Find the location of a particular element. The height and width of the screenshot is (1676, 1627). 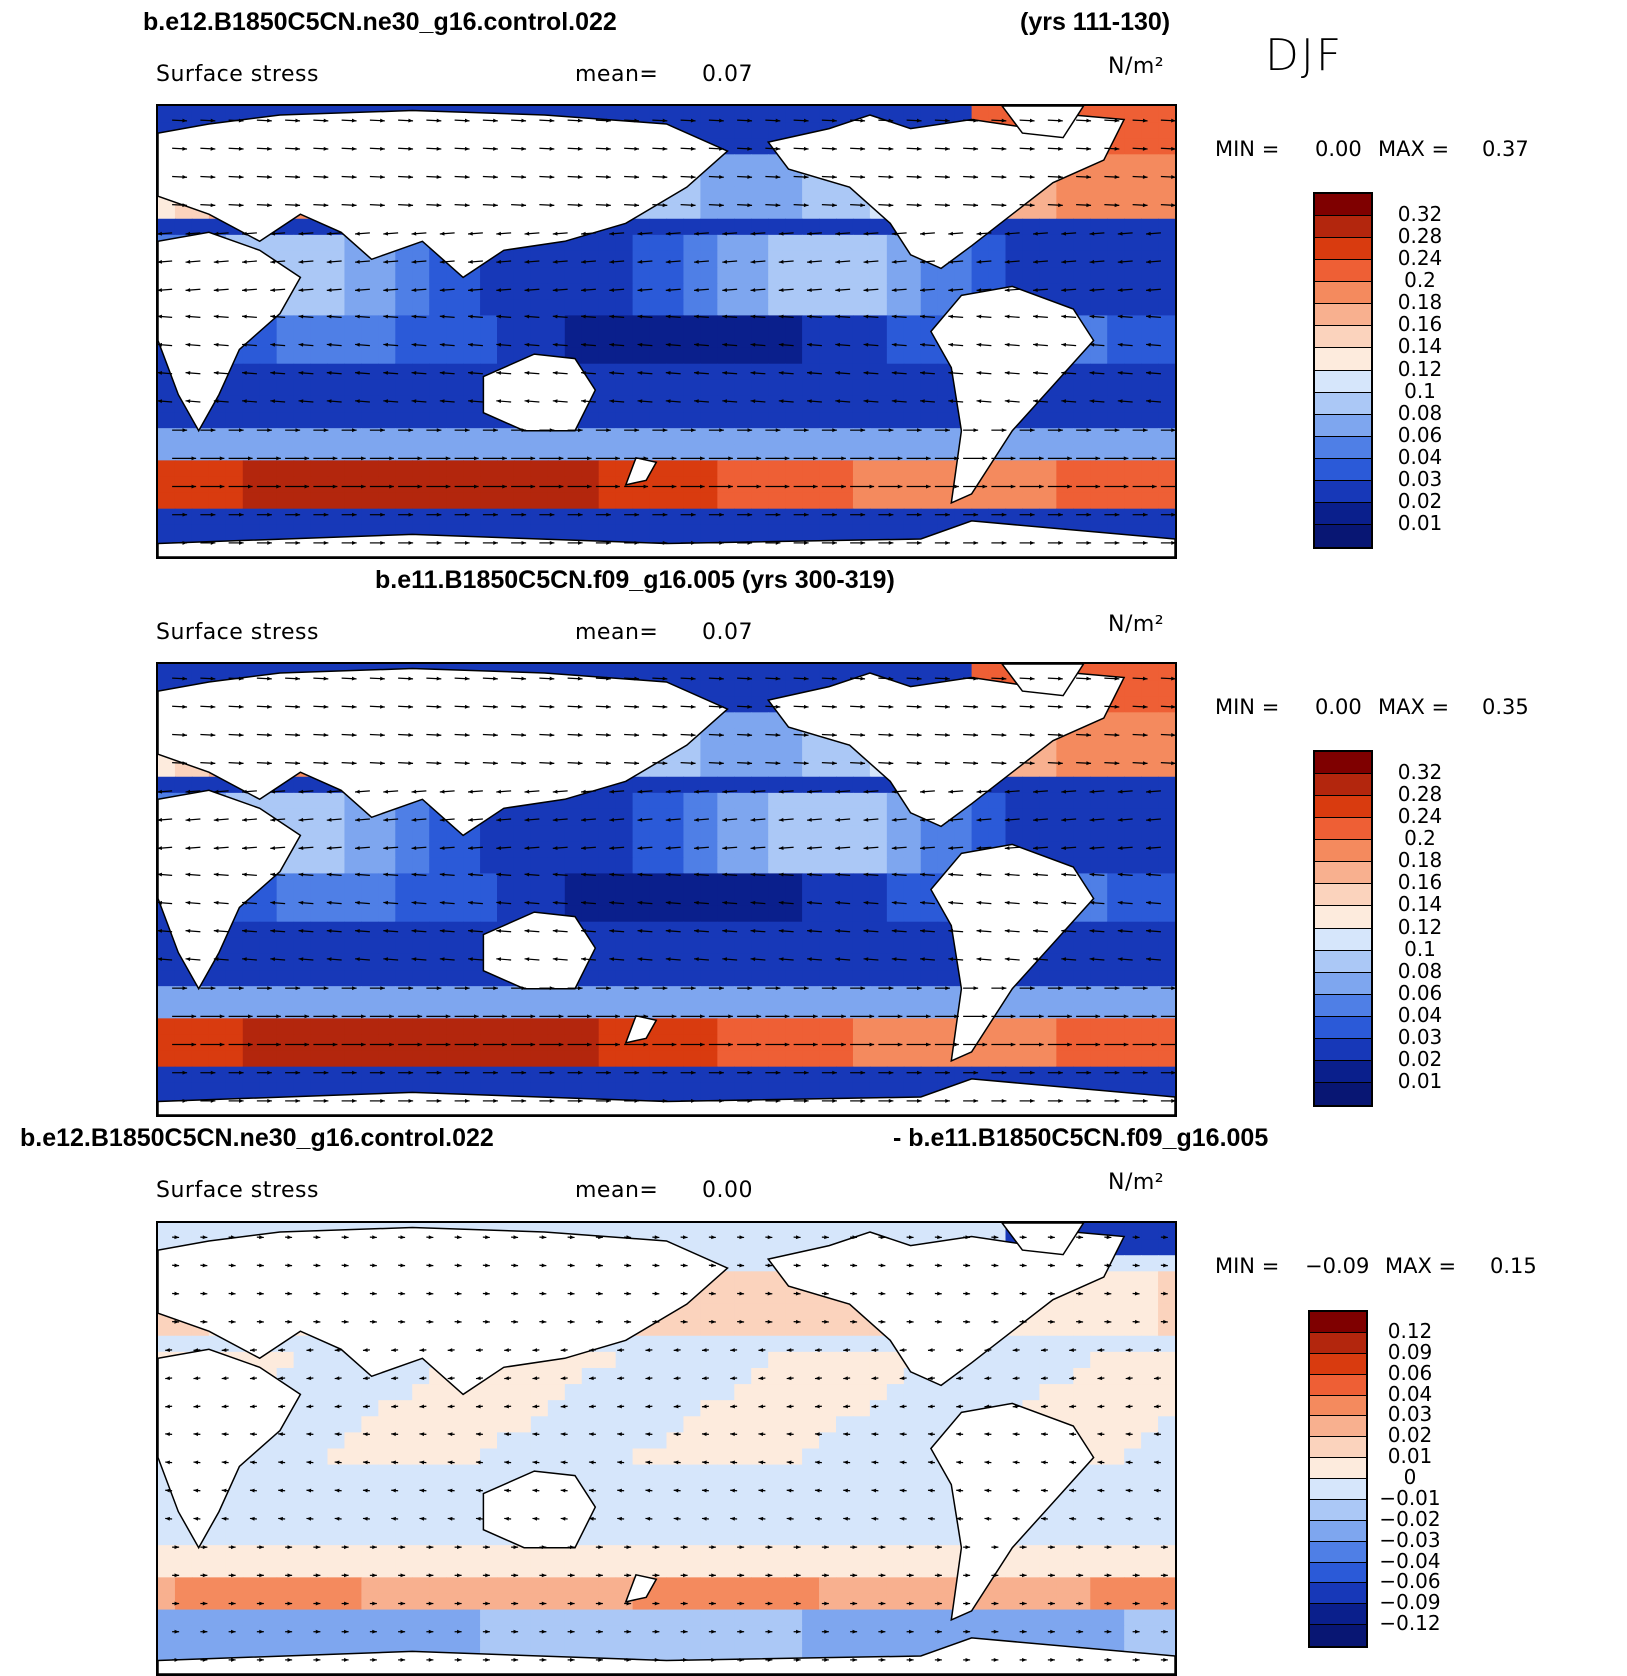

season-label: DJF is located at coordinates (1304, 55).